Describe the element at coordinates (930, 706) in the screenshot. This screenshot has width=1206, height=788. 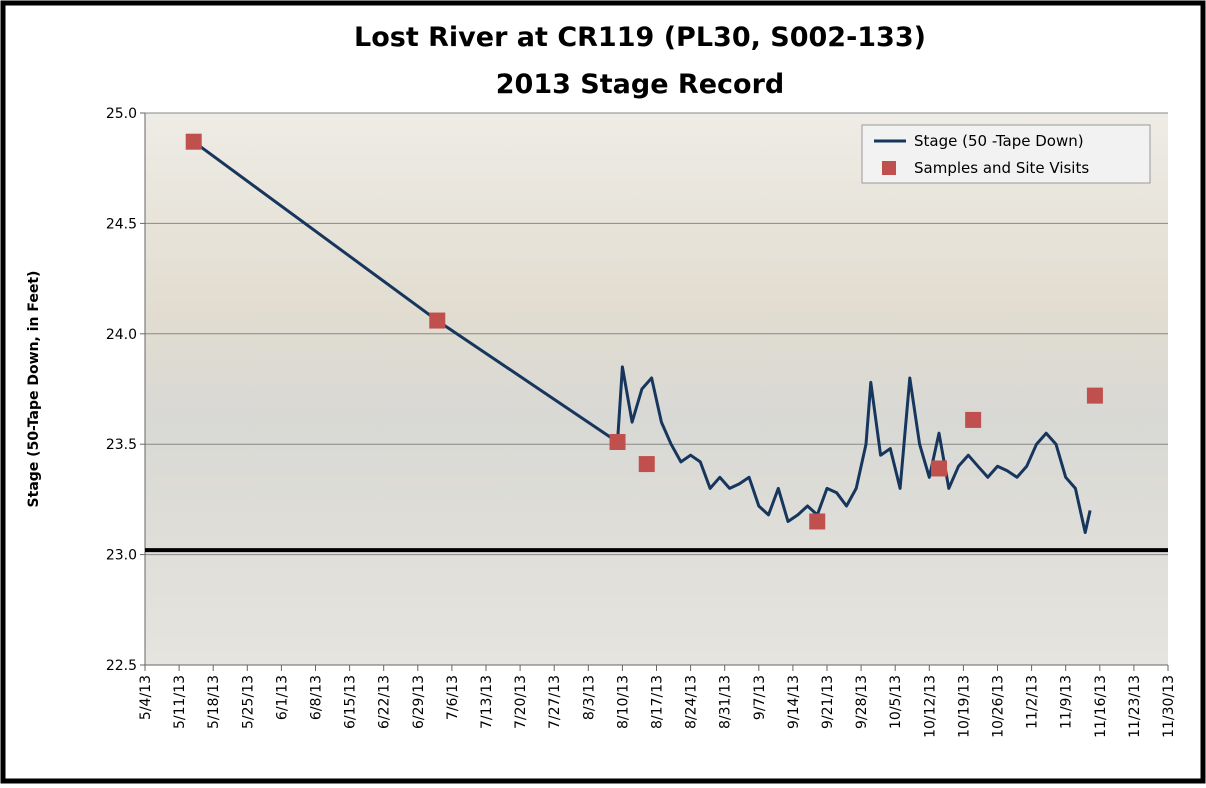
I see `x-tick-label: 10/12/13` at that location.